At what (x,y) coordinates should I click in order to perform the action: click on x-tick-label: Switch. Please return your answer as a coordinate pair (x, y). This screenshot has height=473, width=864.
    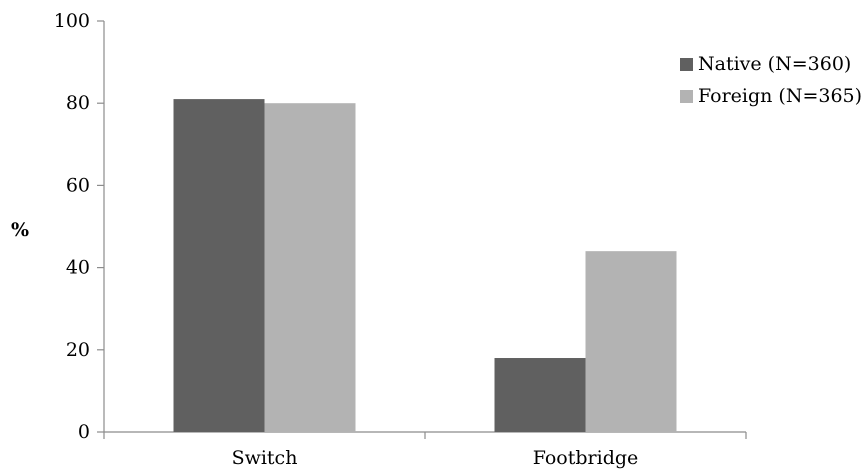
    Looking at the image, I should click on (265, 458).